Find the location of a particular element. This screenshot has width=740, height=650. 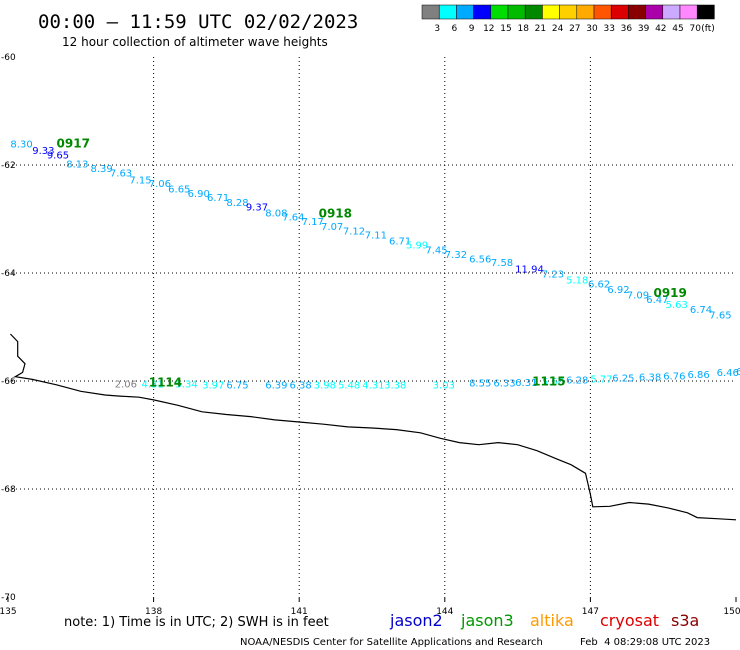

lat-tick-label: -62 is located at coordinates (8, 166).